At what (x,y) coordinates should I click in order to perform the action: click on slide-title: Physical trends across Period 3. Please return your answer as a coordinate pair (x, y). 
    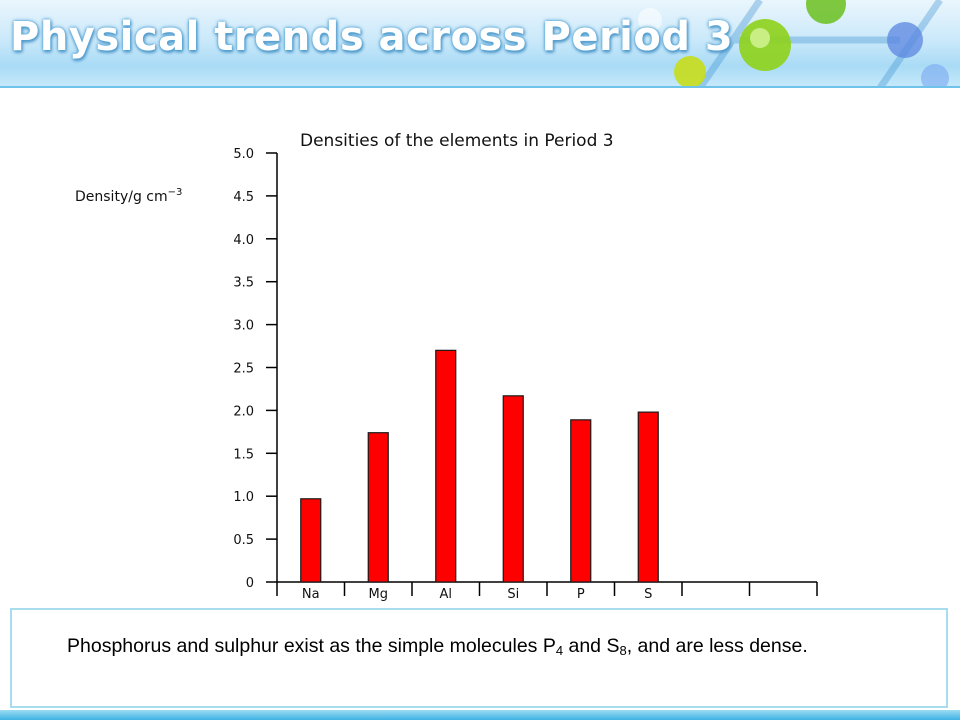
    Looking at the image, I should click on (372, 37).